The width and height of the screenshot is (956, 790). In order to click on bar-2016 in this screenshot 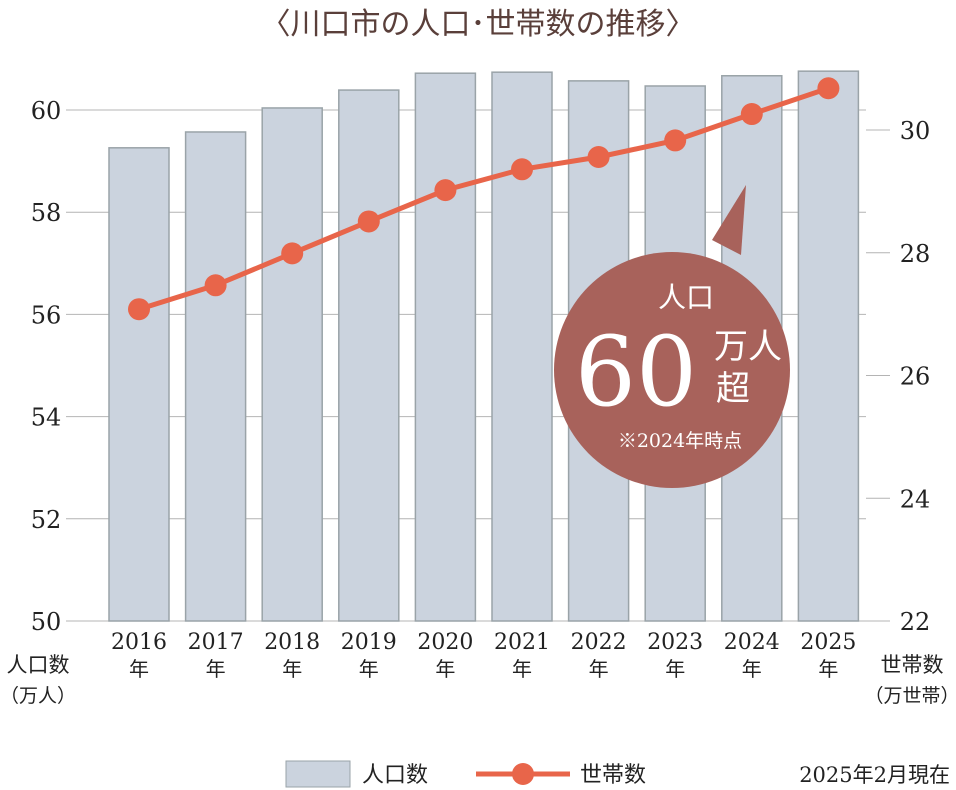, I will do `click(139, 384)`.